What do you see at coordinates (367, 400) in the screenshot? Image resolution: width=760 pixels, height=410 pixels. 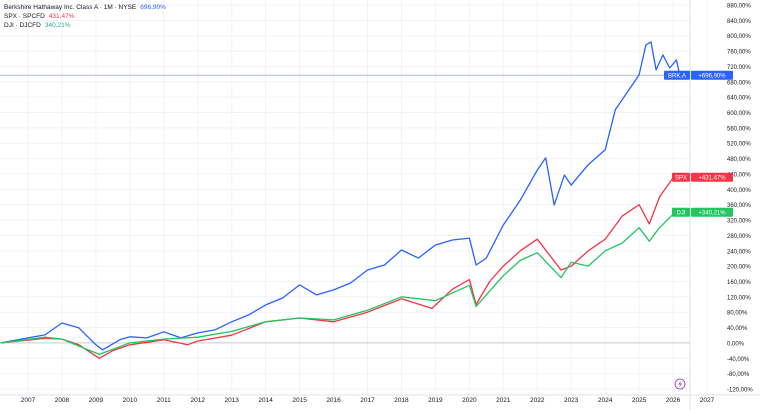 I see `x-tick-label: 2017` at bounding box center [367, 400].